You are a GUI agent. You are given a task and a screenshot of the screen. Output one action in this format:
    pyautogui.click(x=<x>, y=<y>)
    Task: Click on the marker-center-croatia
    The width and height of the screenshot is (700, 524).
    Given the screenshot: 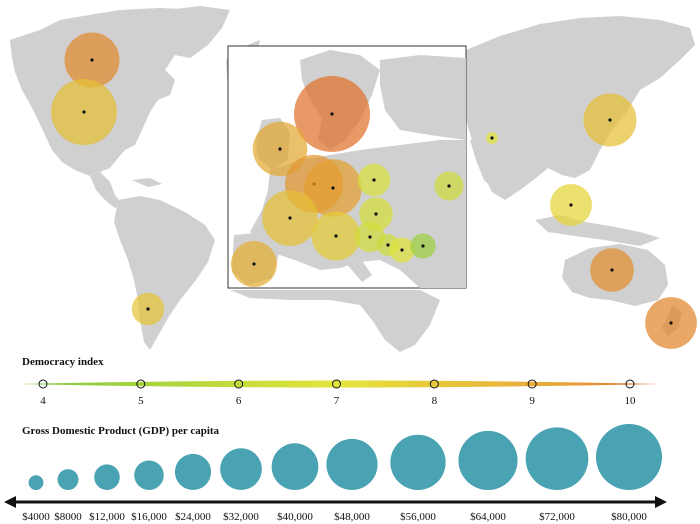 What is the action you would take?
    pyautogui.click(x=370, y=237)
    